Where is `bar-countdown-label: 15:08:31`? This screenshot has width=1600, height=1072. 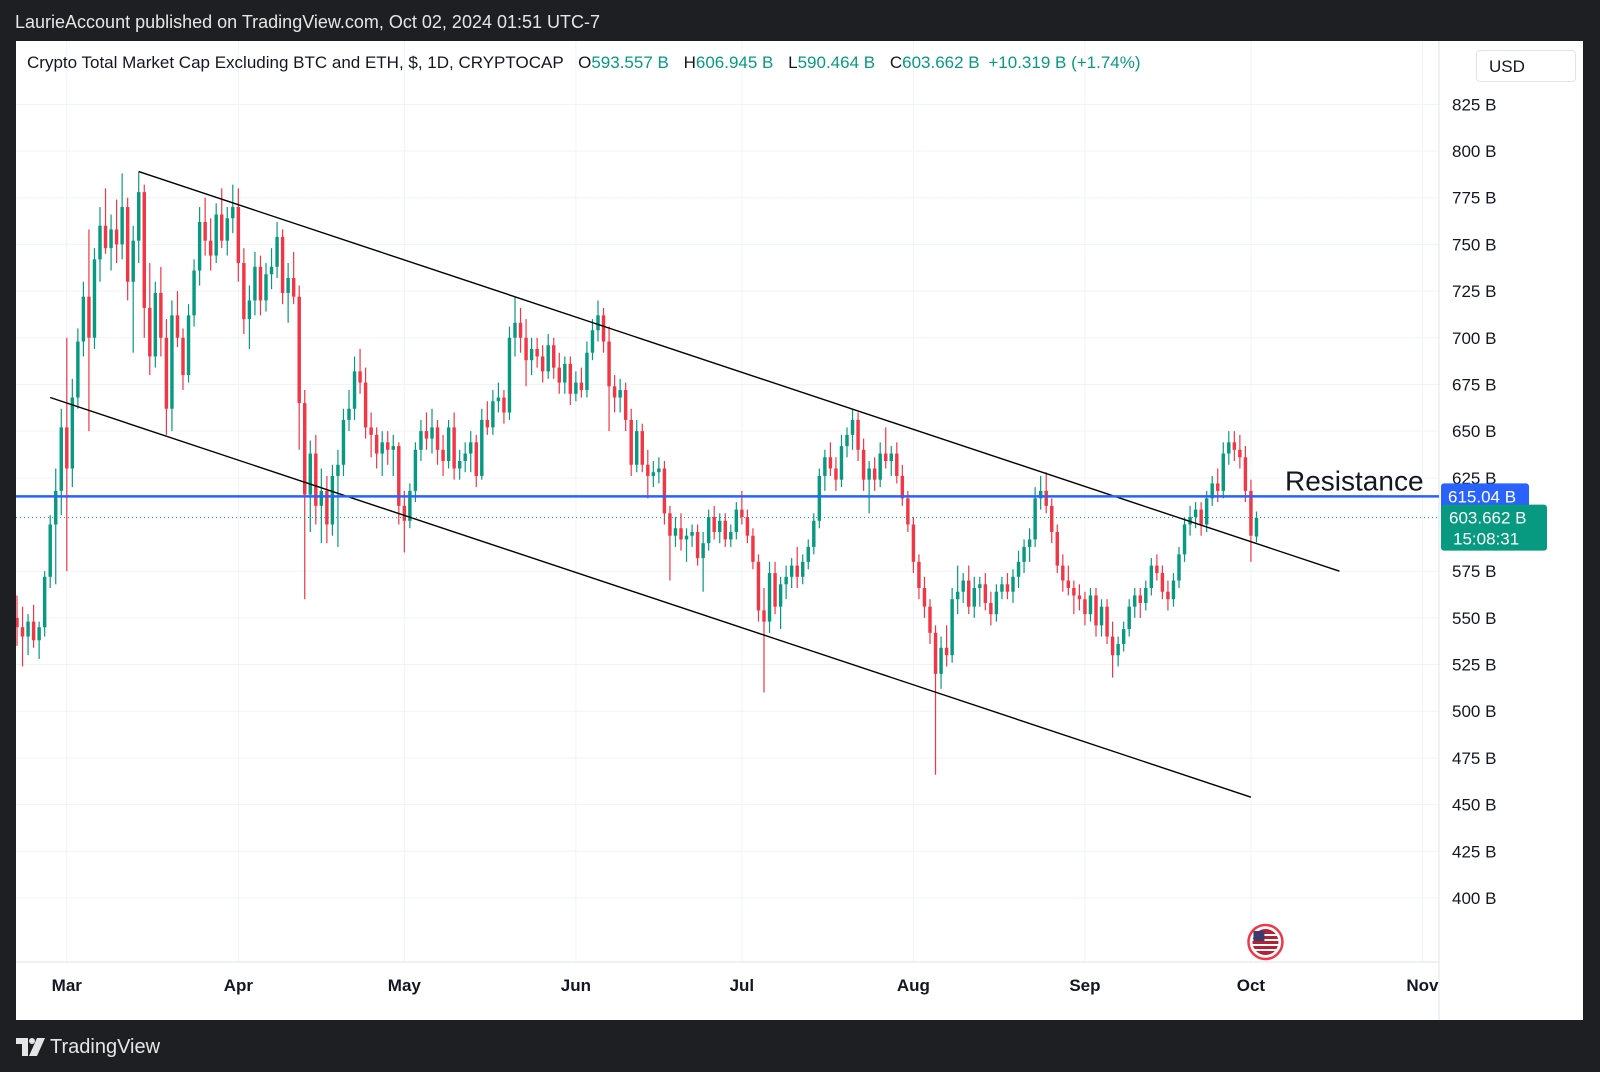 bar-countdown-label: 15:08:31 is located at coordinates (1486, 539).